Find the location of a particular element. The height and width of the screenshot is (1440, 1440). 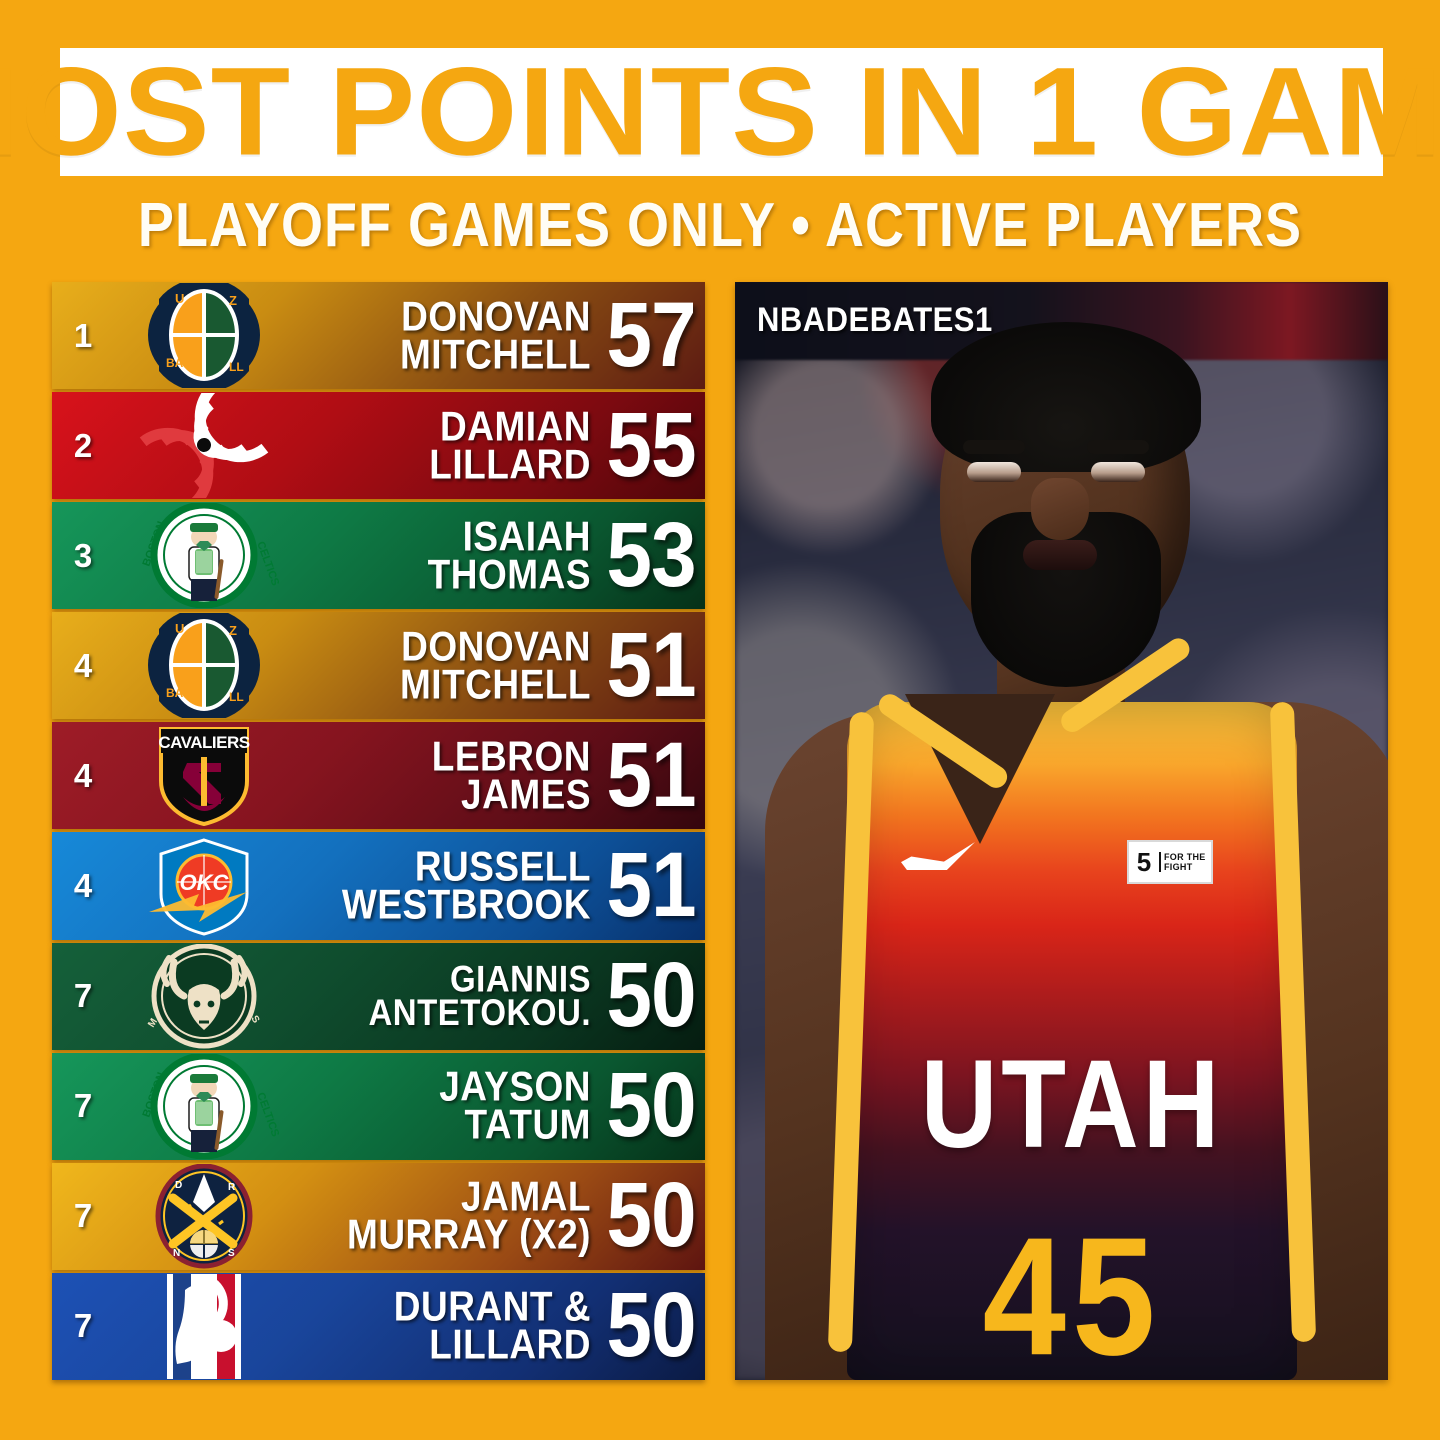

left-eyebrow is located at coordinates (994, 447).